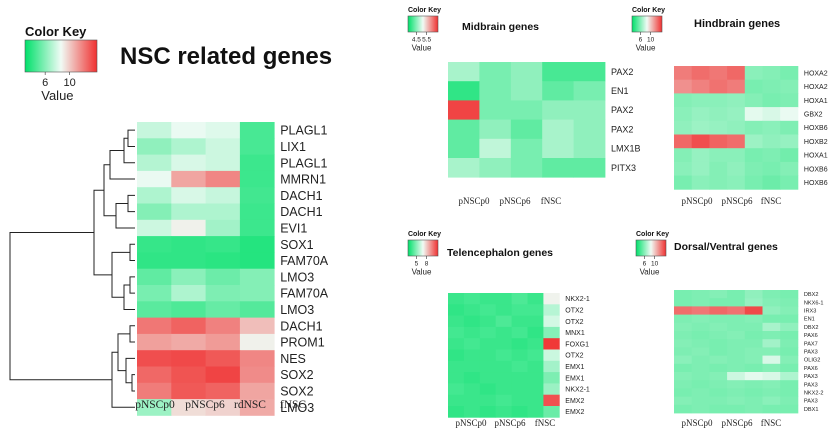 This screenshot has width=838, height=437. What do you see at coordinates (574, 401) in the screenshot?
I see `row-label: EMX2` at bounding box center [574, 401].